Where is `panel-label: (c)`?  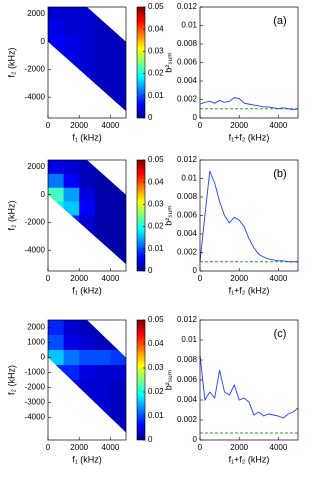 panel-label: (c) is located at coordinates (280, 334).